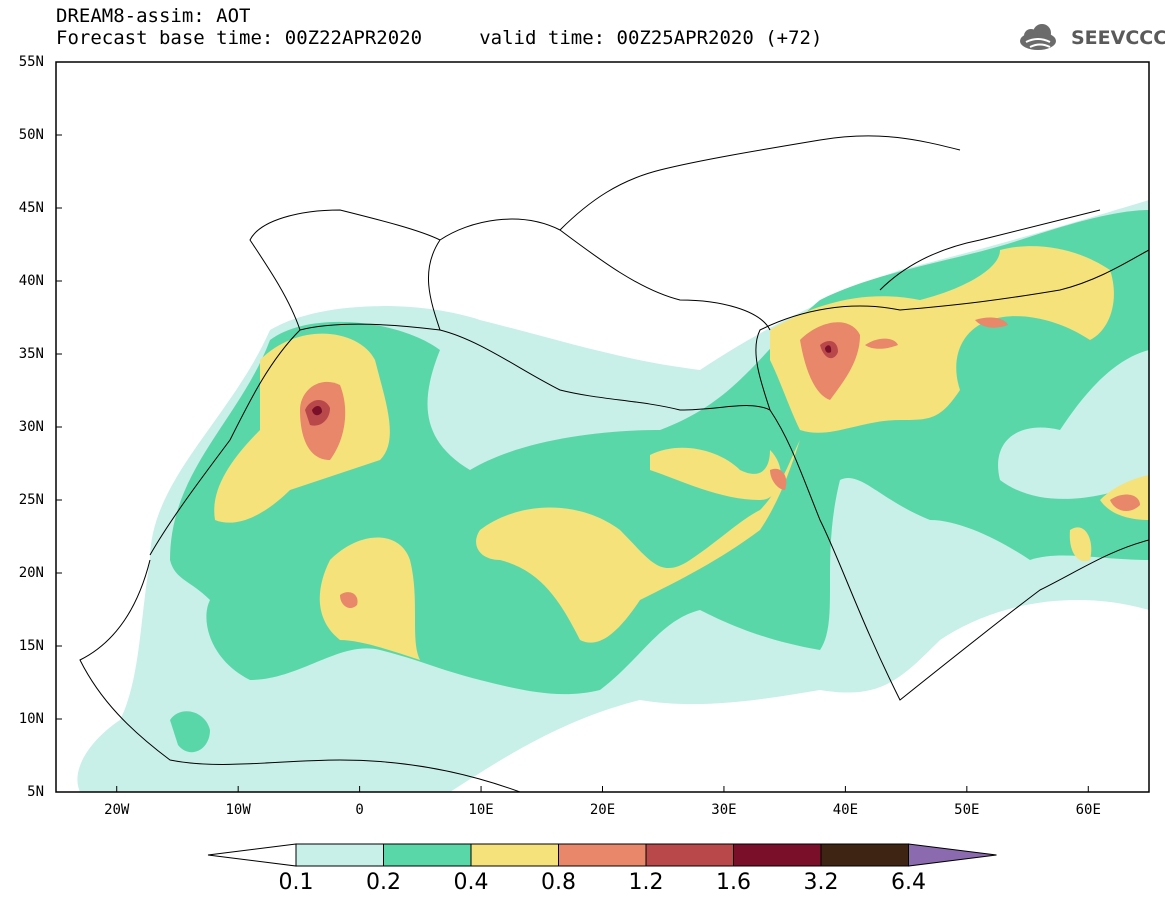  What do you see at coordinates (481, 810) in the screenshot?
I see `lon-label: 10E` at bounding box center [481, 810].